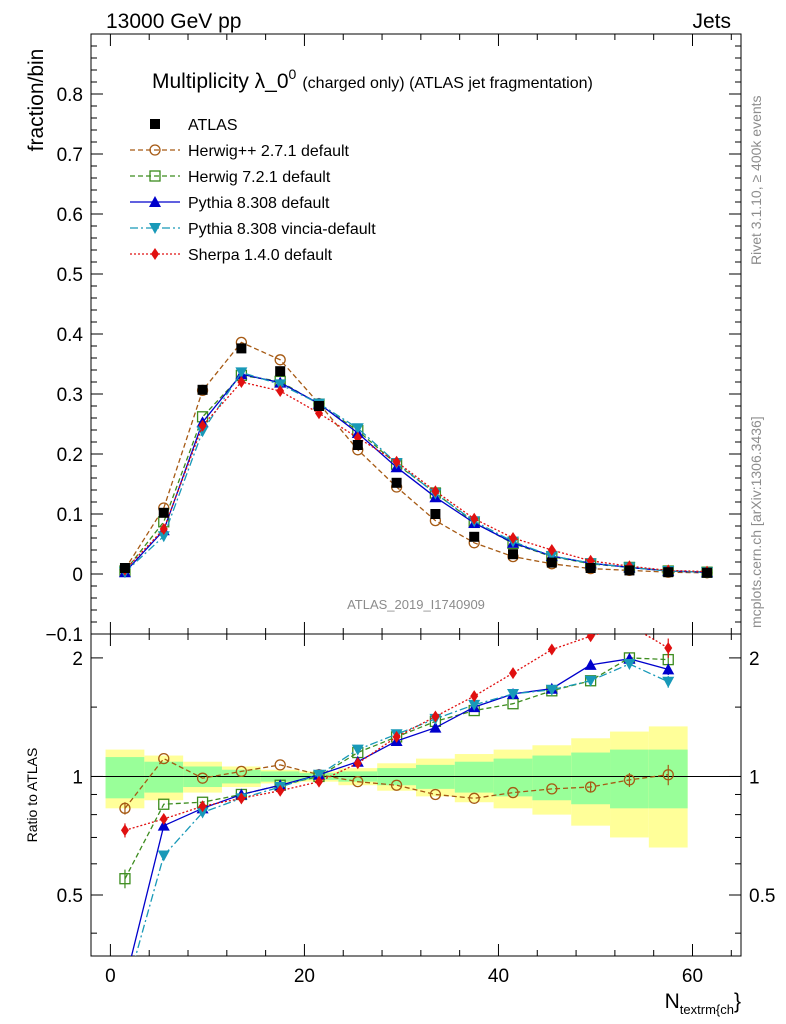 This screenshot has width=786, height=1024. I want to click on legend-label: Herwig++ 2.7.1 default, so click(269, 151).